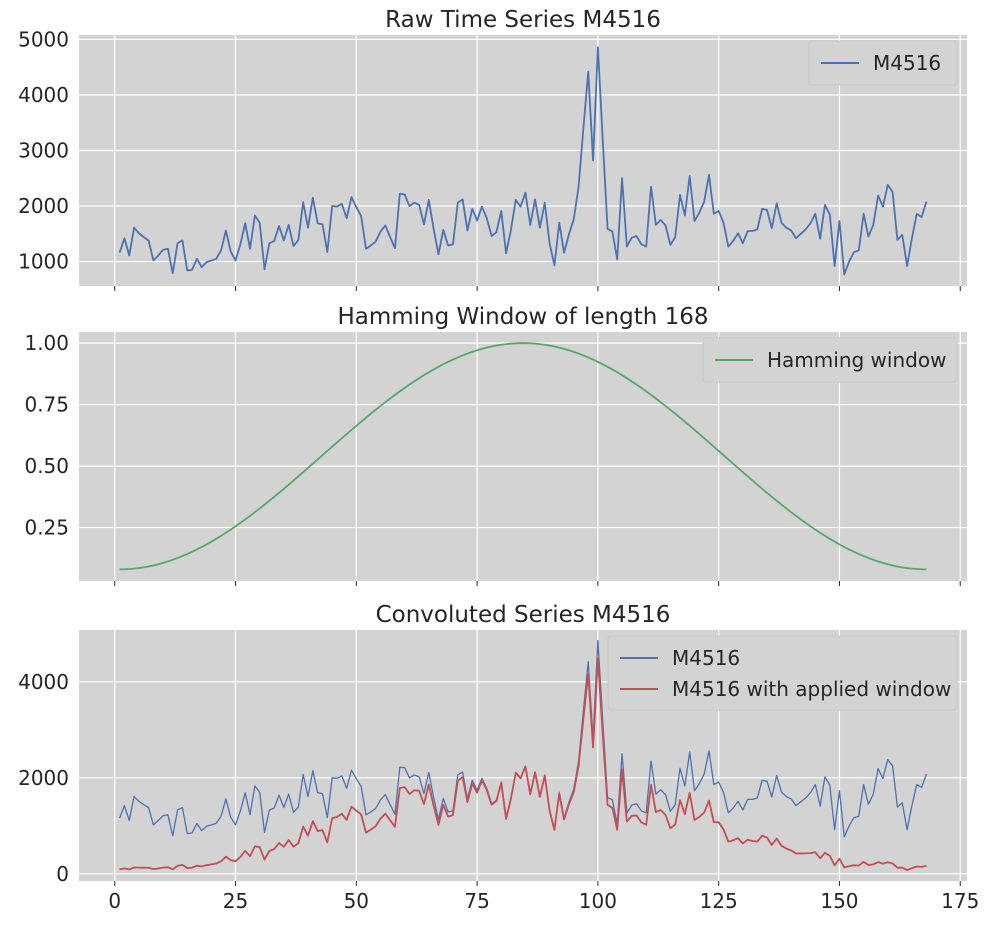 This screenshot has width=1008, height=936. What do you see at coordinates (62, 874) in the screenshot?
I see `y-tick-label: 0` at bounding box center [62, 874].